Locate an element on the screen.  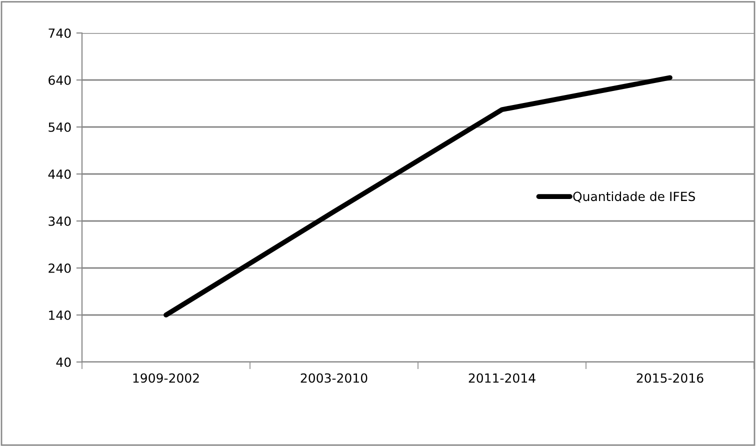
y-tick-label: 40 is located at coordinates (63, 362).